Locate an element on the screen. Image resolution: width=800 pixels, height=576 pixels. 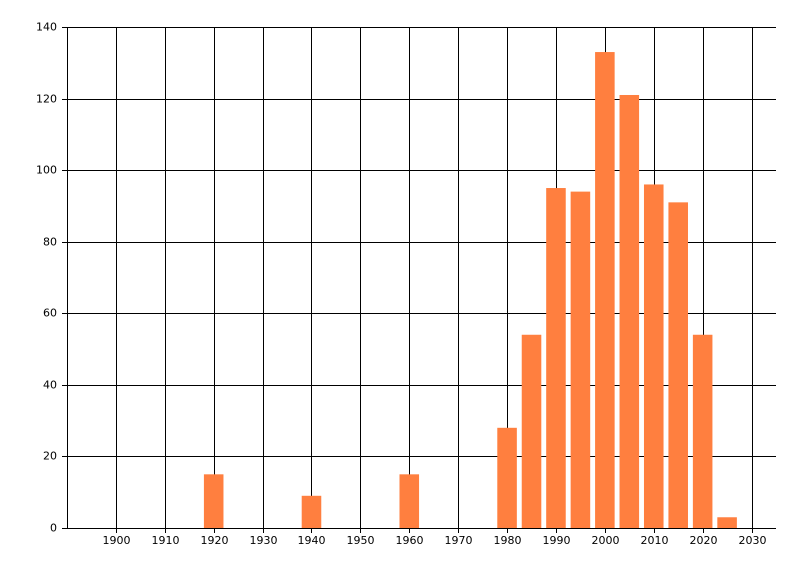
x-tick-label: 1980 is located at coordinates (508, 540).